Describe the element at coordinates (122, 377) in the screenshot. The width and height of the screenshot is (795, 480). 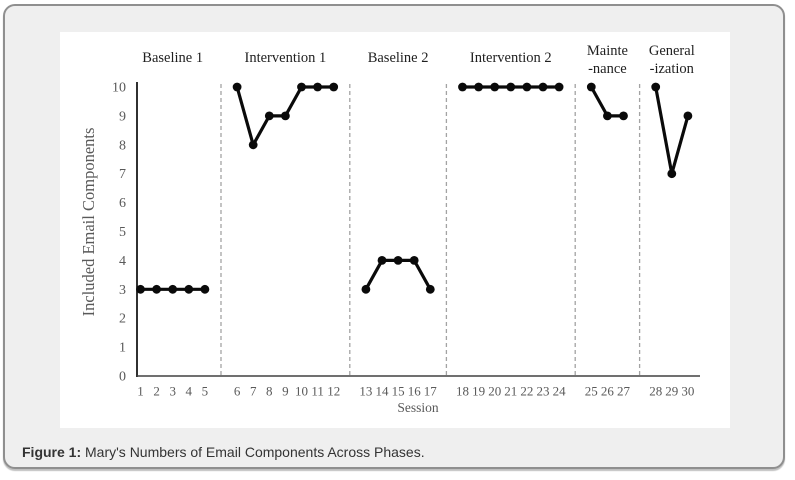
I see `y-tick-label: 0` at that location.